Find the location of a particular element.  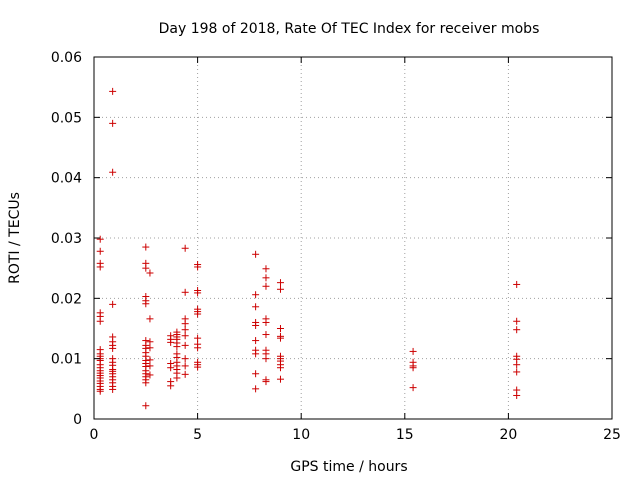

y-tick-label: 0.04 is located at coordinates (66, 179).